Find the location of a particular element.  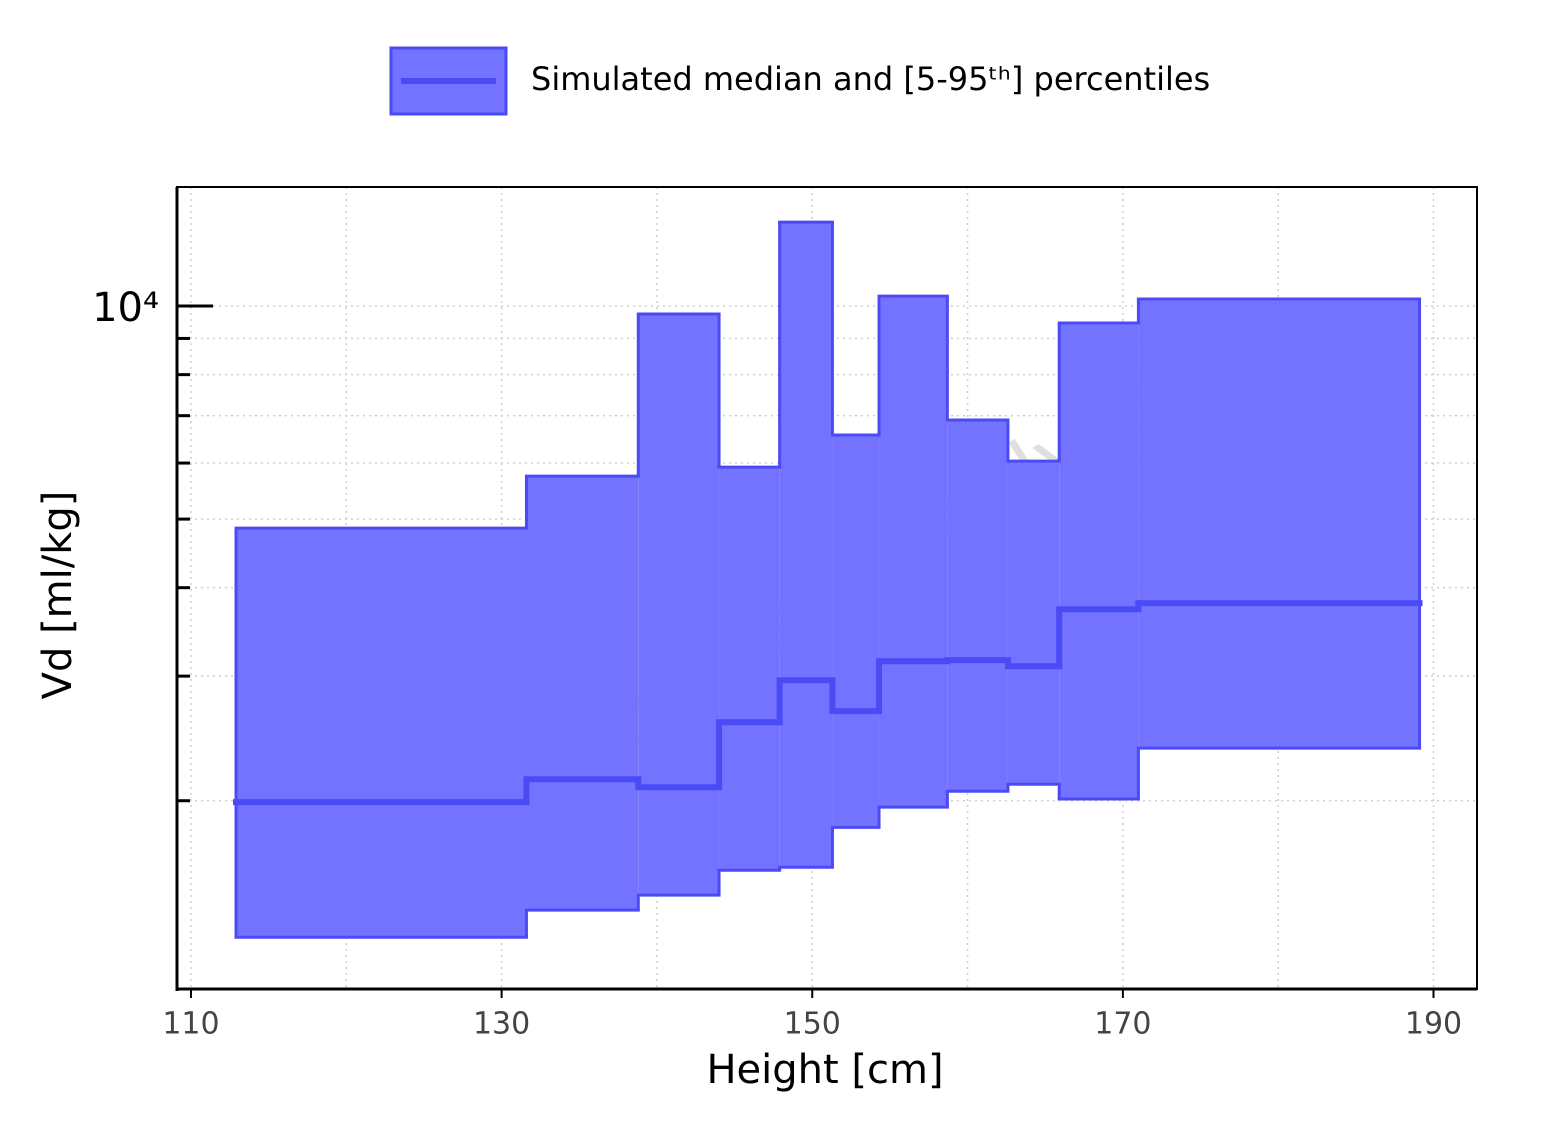

x-tick-label: 110 is located at coordinates (190, 1024).